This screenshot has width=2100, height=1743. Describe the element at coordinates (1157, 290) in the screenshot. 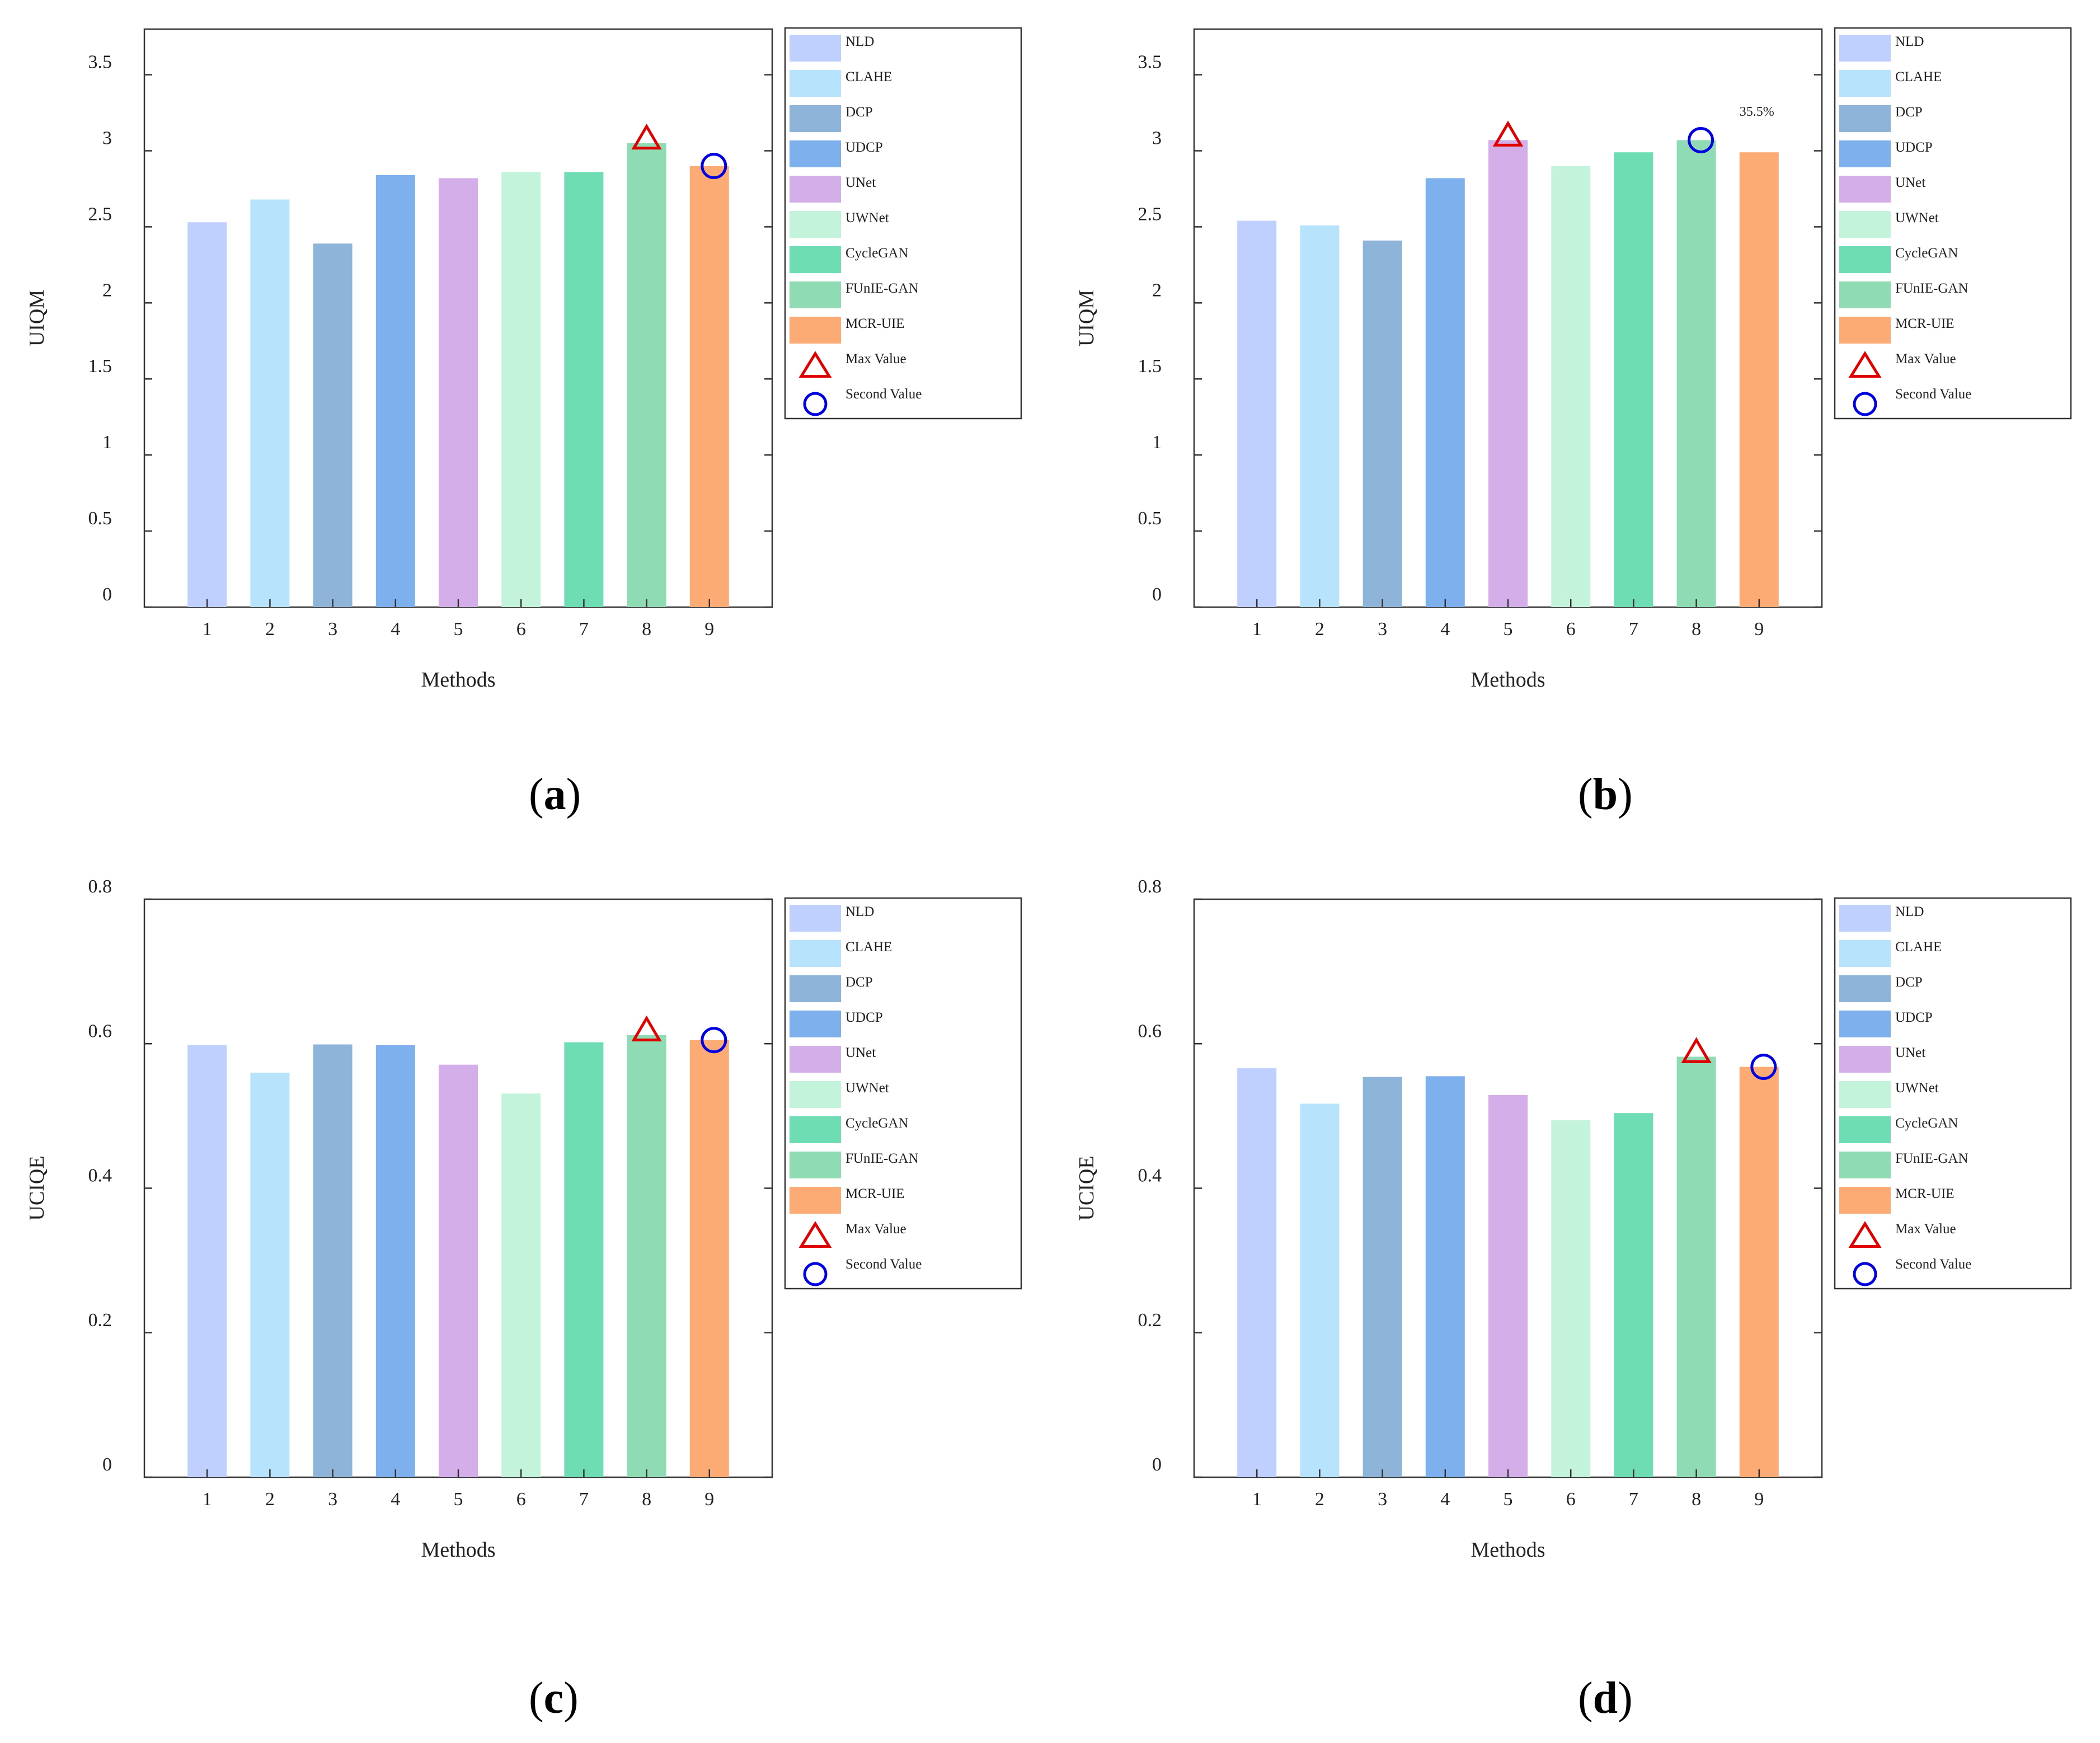

I see `y-tick-label: 2` at that location.